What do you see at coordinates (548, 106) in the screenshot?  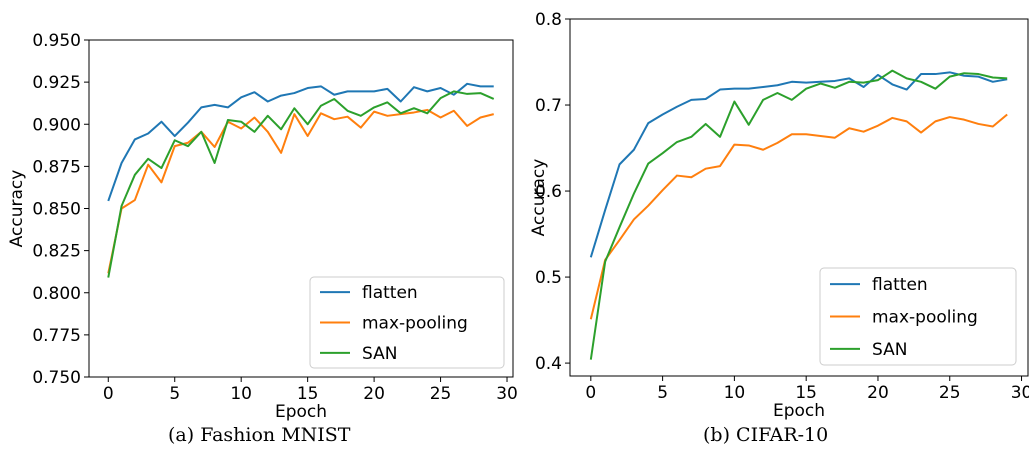 I see `y-tick-label: 0.7` at bounding box center [548, 106].